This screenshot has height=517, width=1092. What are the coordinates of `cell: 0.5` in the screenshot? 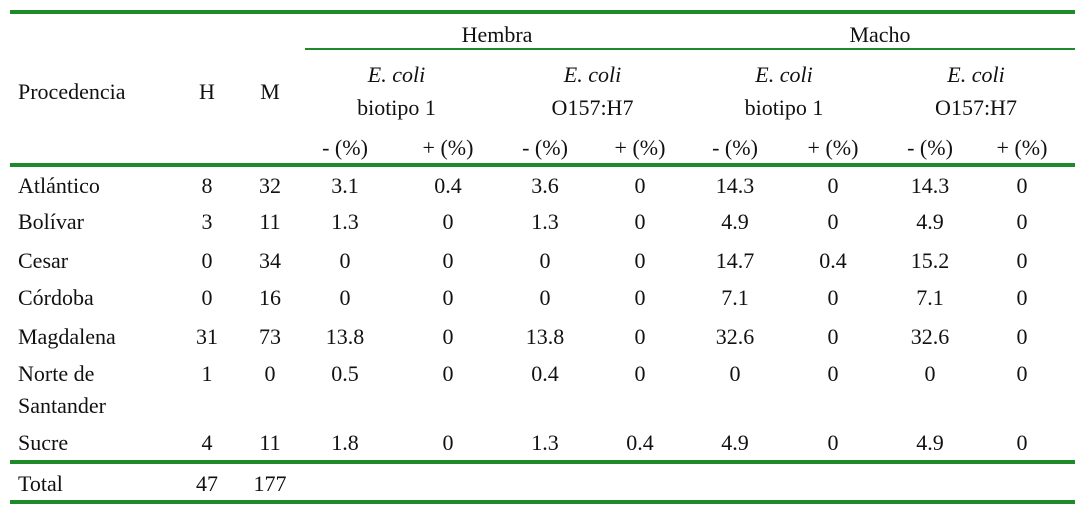 It's located at (345, 373).